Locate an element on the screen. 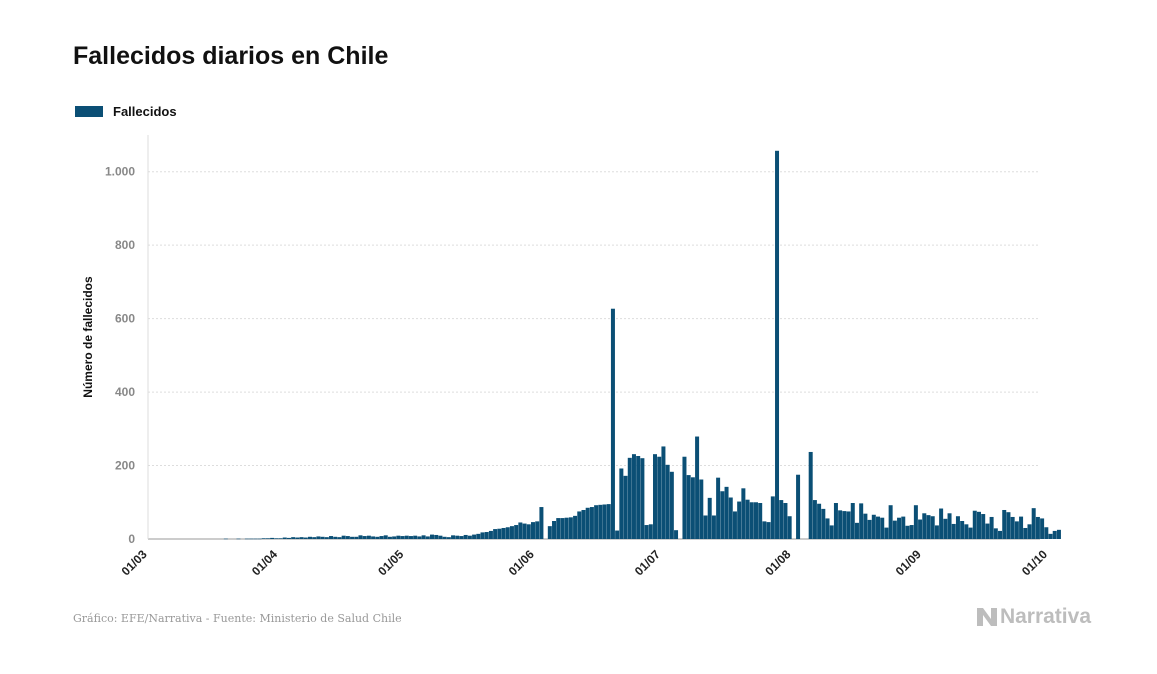 This screenshot has height=674, width=1157. y-tick-label: 200 is located at coordinates (125, 466).